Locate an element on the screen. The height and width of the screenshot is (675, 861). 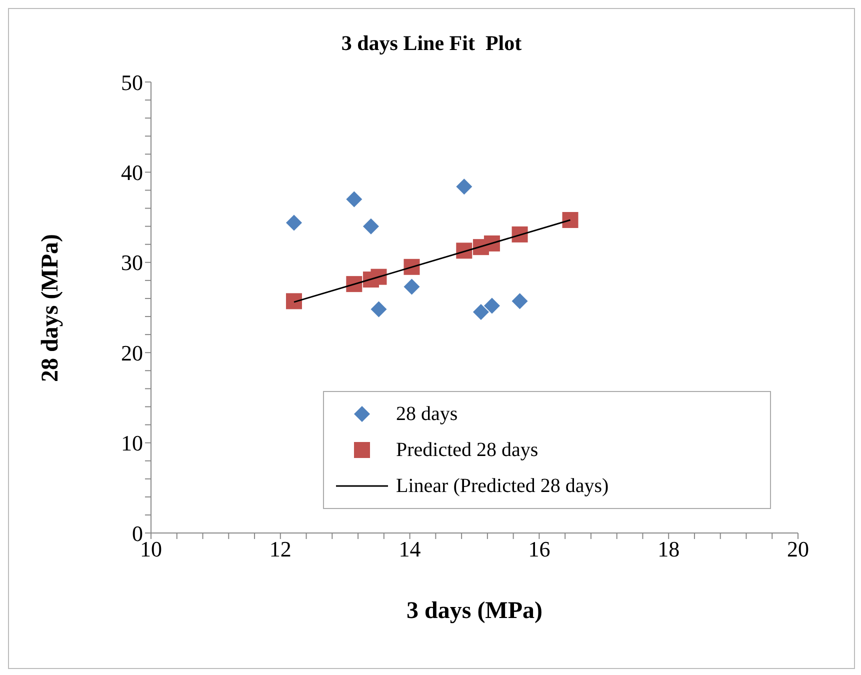
legend-label: Linear (Predicted 28 days) is located at coordinates (502, 486).